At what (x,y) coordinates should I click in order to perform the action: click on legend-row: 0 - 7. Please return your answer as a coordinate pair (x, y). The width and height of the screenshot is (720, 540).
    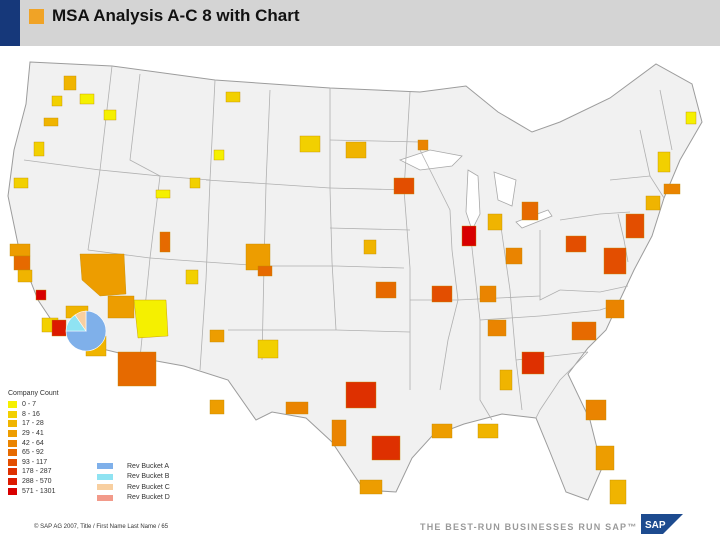
    Looking at the image, I should click on (58, 405).